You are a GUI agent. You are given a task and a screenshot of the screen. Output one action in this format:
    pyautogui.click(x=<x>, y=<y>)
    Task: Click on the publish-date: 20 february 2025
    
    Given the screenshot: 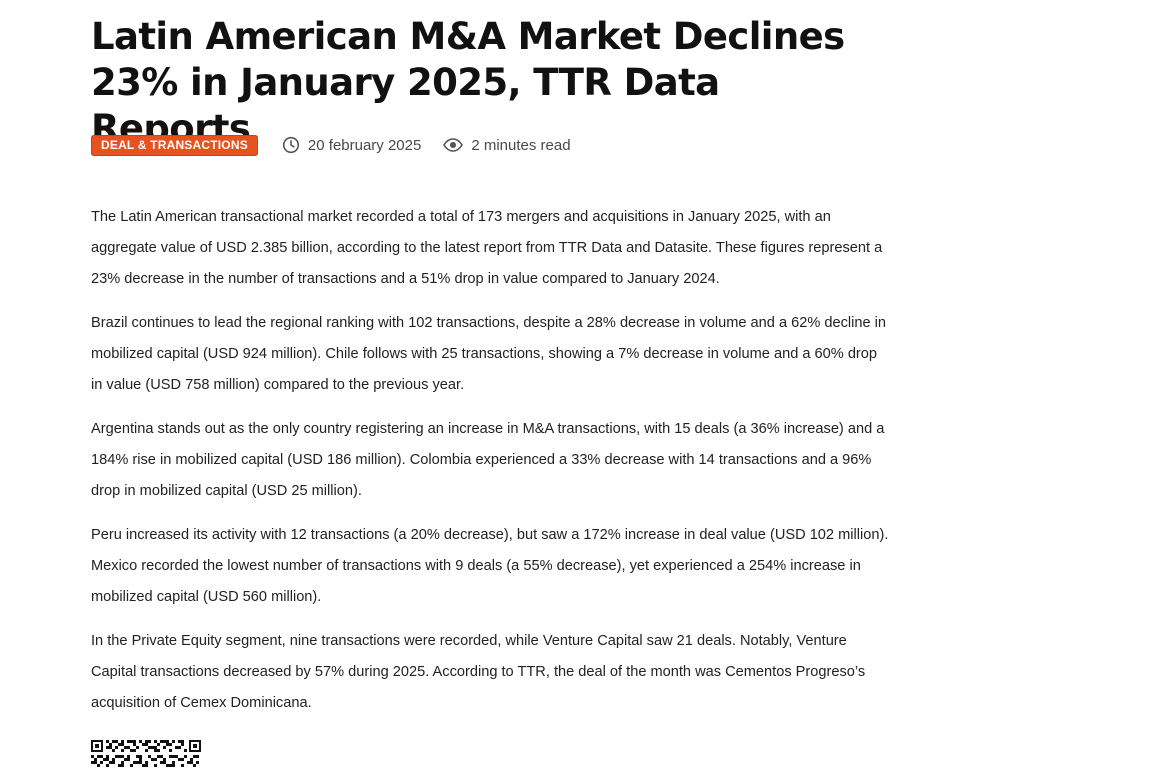 What is the action you would take?
    pyautogui.click(x=351, y=145)
    